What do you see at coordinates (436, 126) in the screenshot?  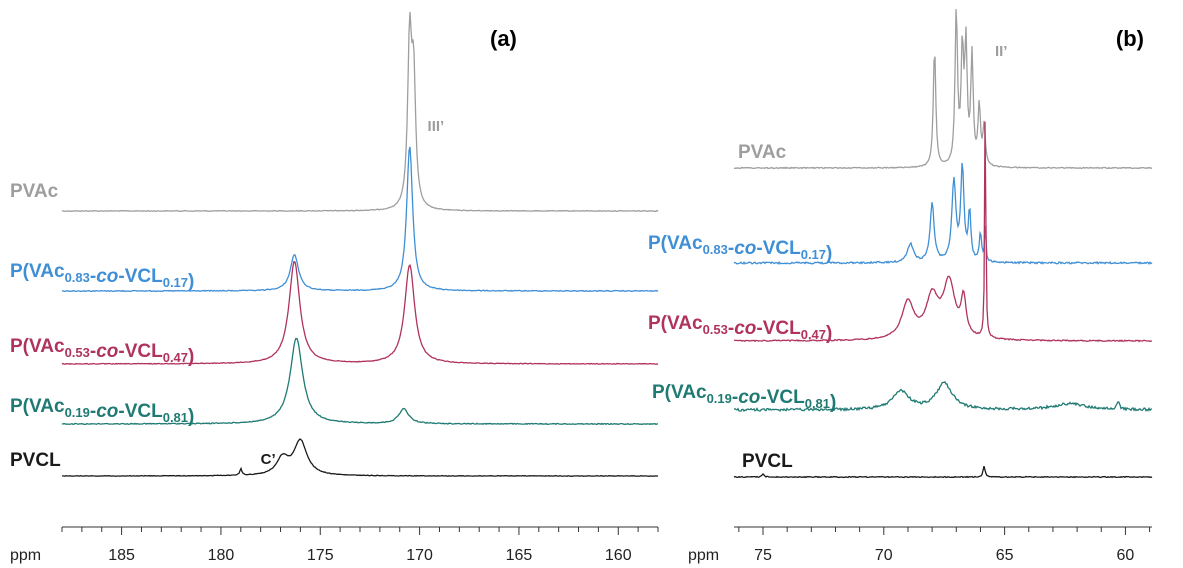 I see `peak-annotation: III’` at bounding box center [436, 126].